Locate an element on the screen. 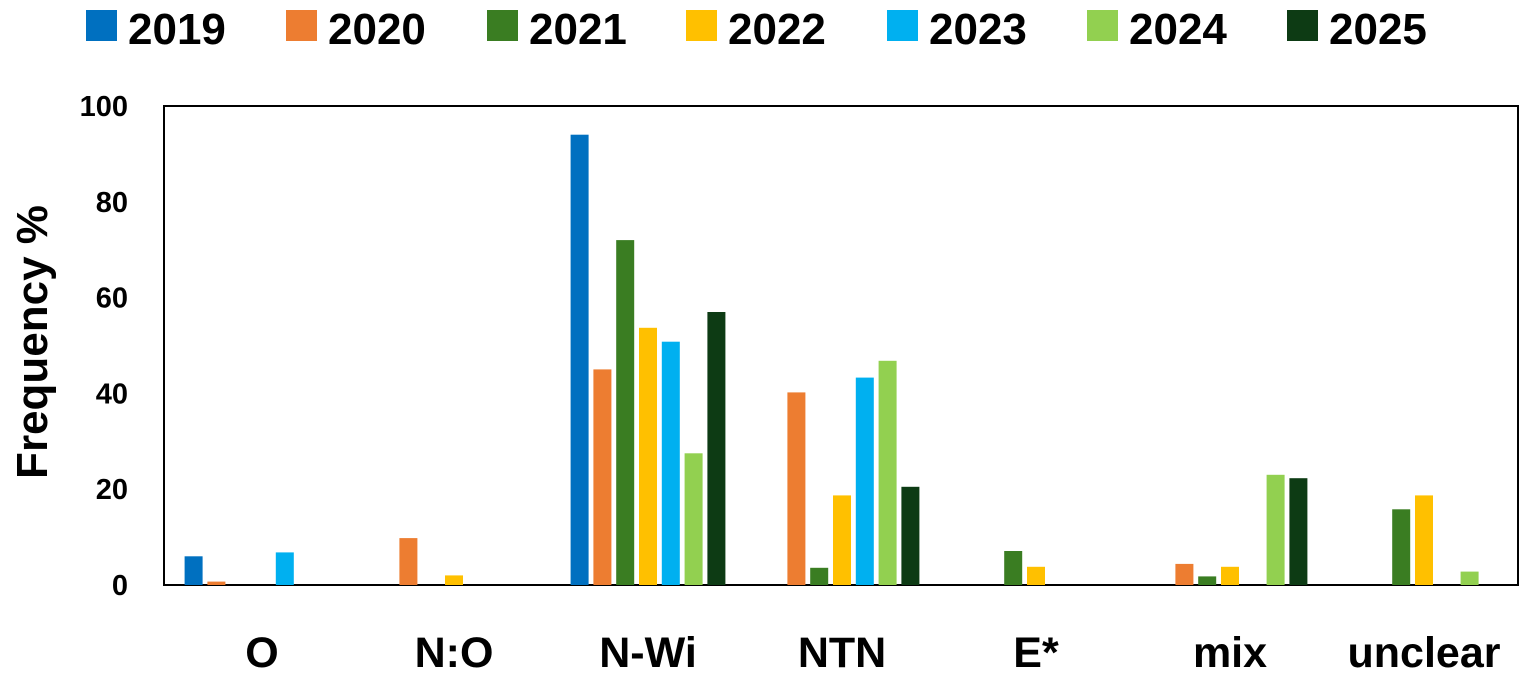  legend-label: 2019 is located at coordinates (177, 29).